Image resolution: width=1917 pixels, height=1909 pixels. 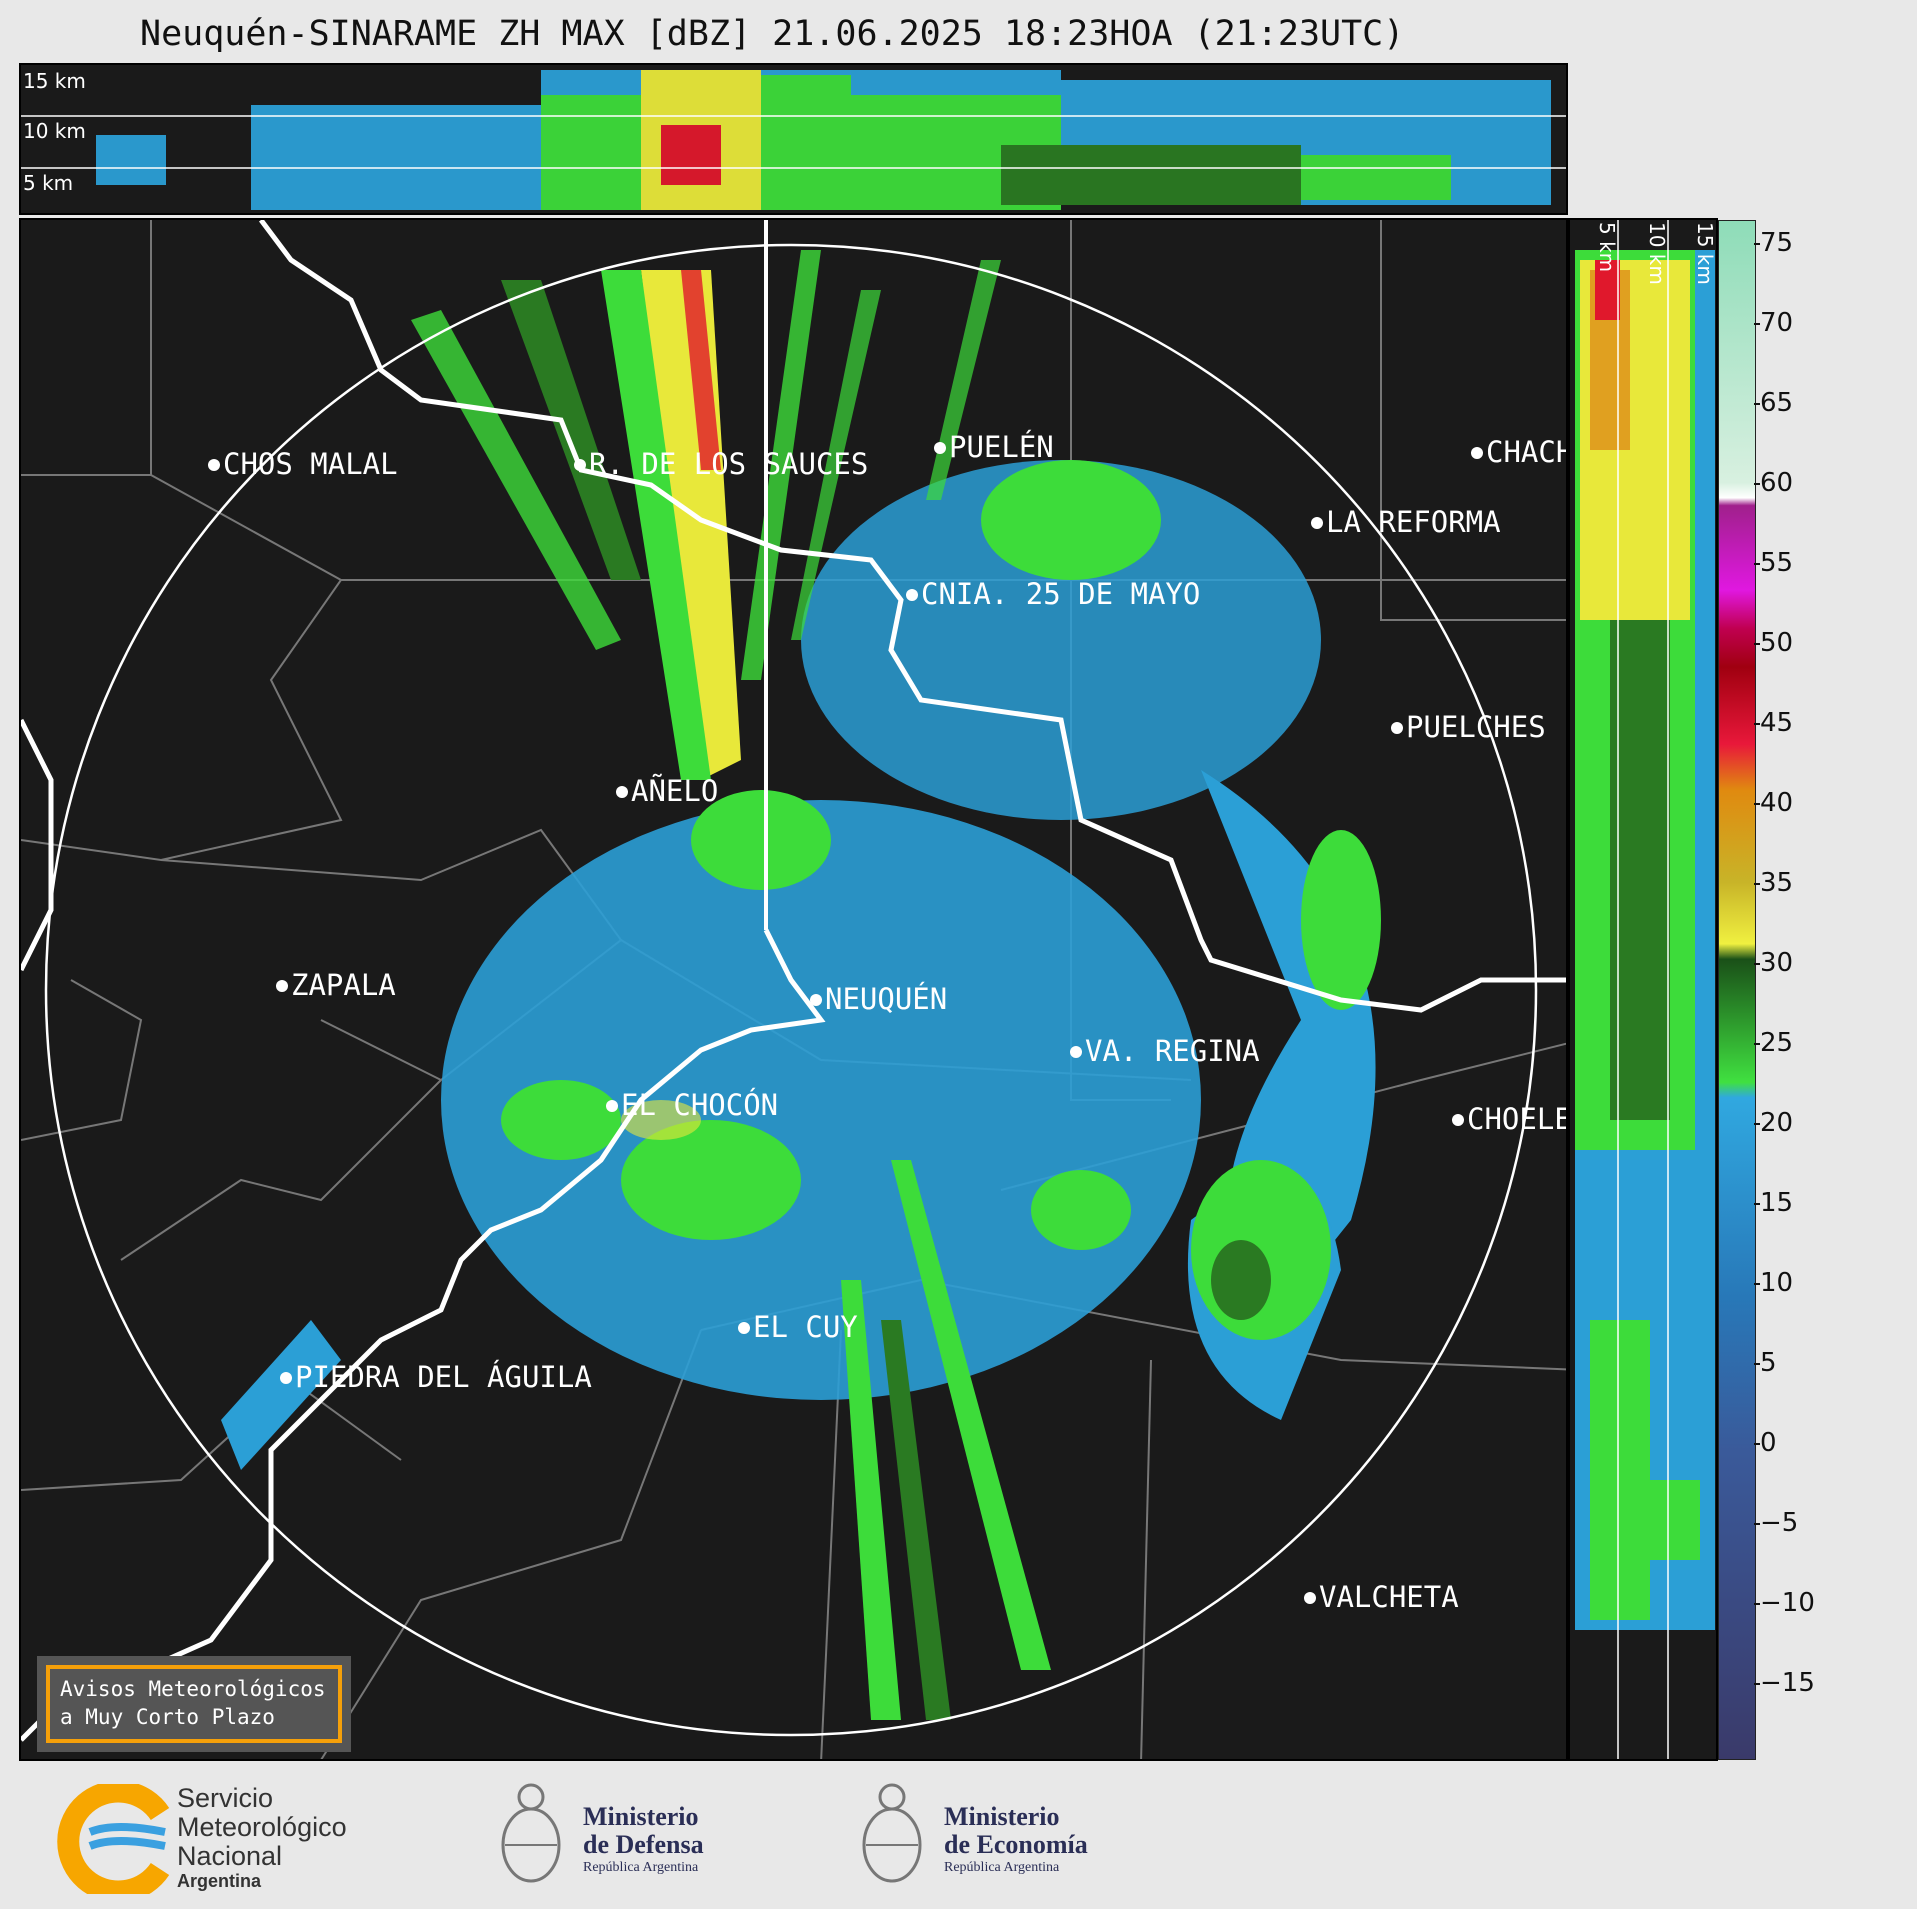 I want to click on city-villa-regina: VA. REGINA, so click(x=1165, y=1051).